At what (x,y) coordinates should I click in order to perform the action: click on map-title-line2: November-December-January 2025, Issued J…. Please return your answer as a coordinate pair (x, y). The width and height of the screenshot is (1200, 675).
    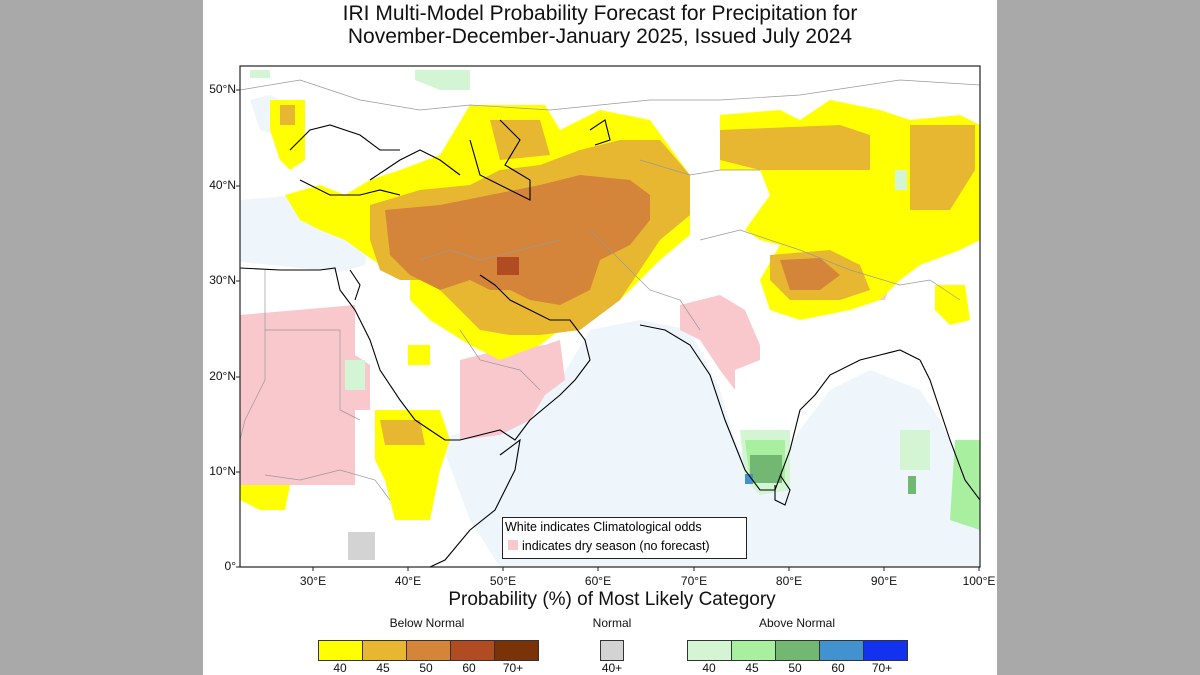
    Looking at the image, I should click on (600, 36).